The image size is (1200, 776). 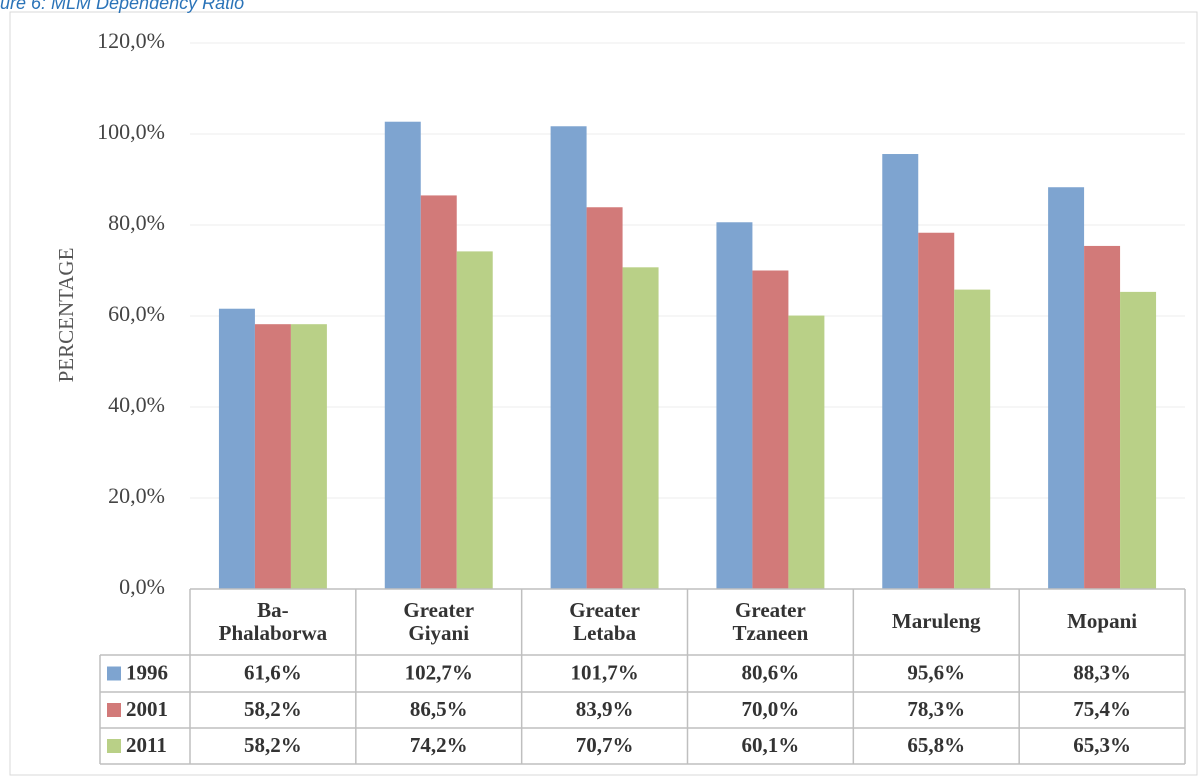 What do you see at coordinates (136, 222) in the screenshot?
I see `y-tick-label: 80,0%` at bounding box center [136, 222].